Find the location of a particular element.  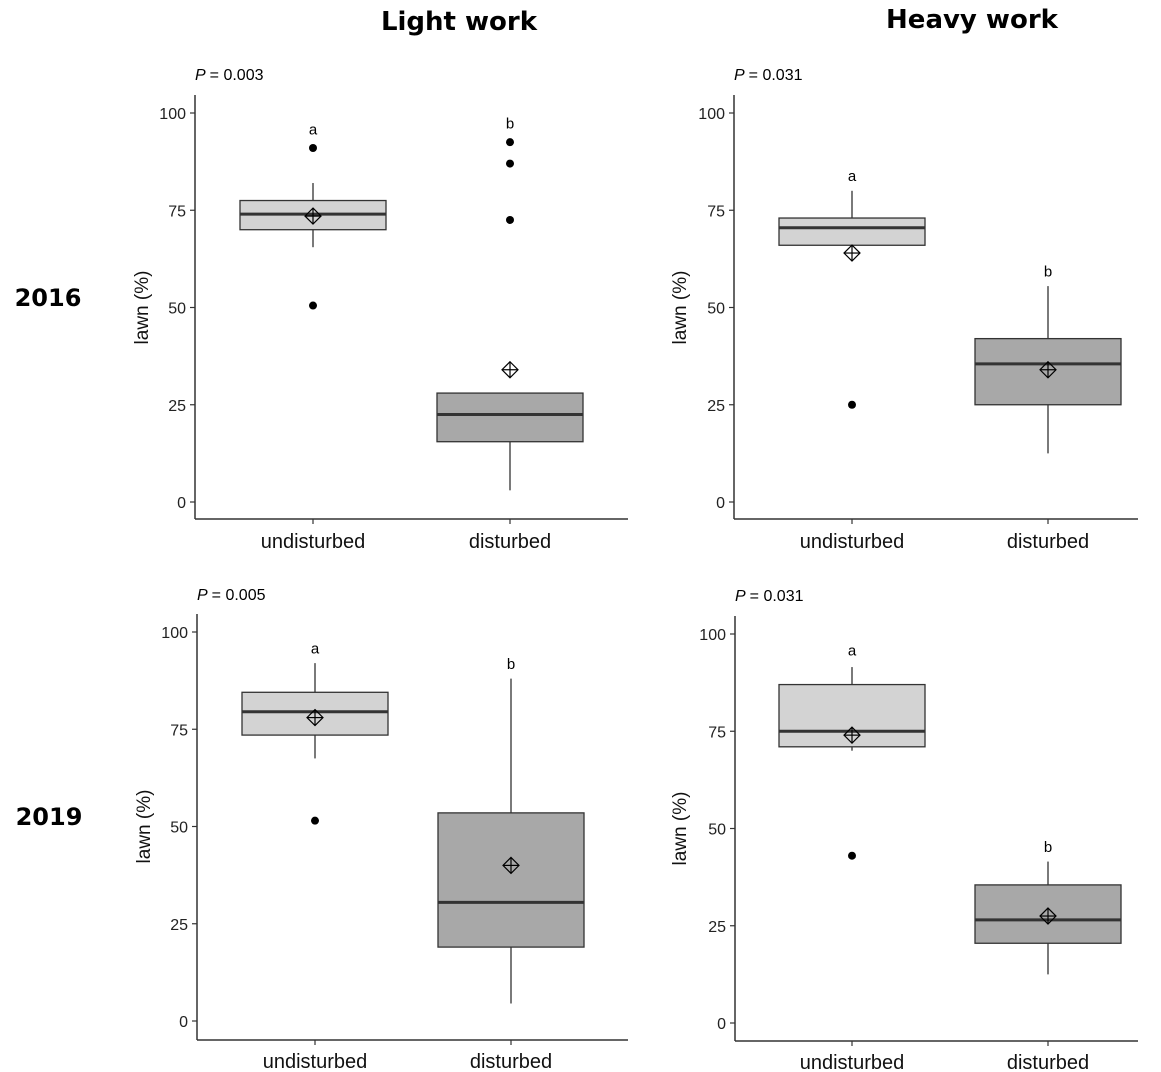

row-label-2016: 2016 is located at coordinates (48, 298).